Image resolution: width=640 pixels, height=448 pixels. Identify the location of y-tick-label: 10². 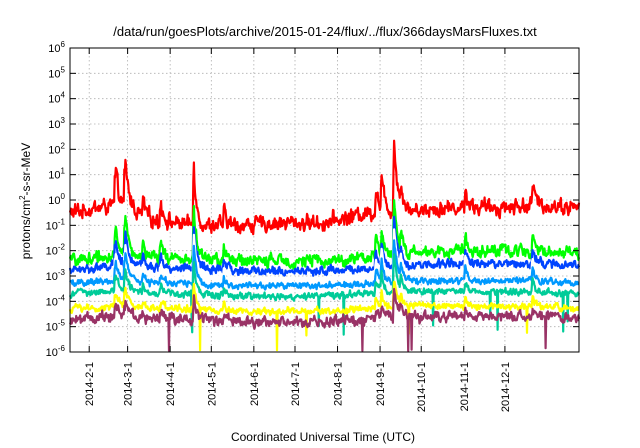
(56, 148).